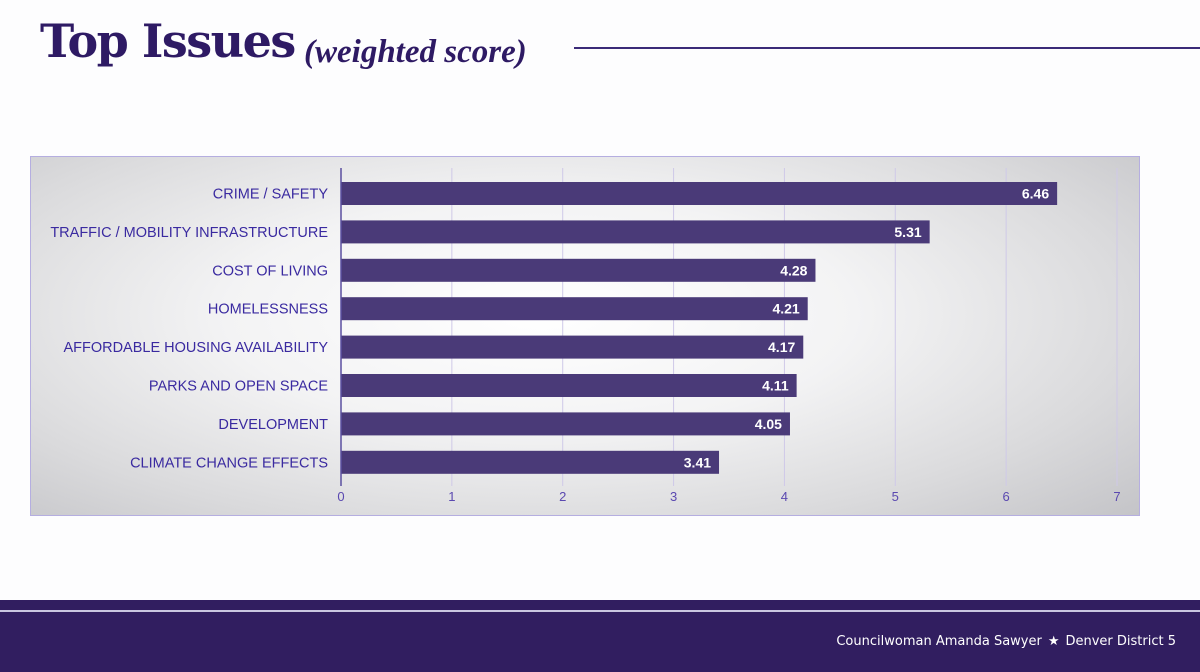 This screenshot has height=672, width=1200. I want to click on data-label: 3.41, so click(697, 462).